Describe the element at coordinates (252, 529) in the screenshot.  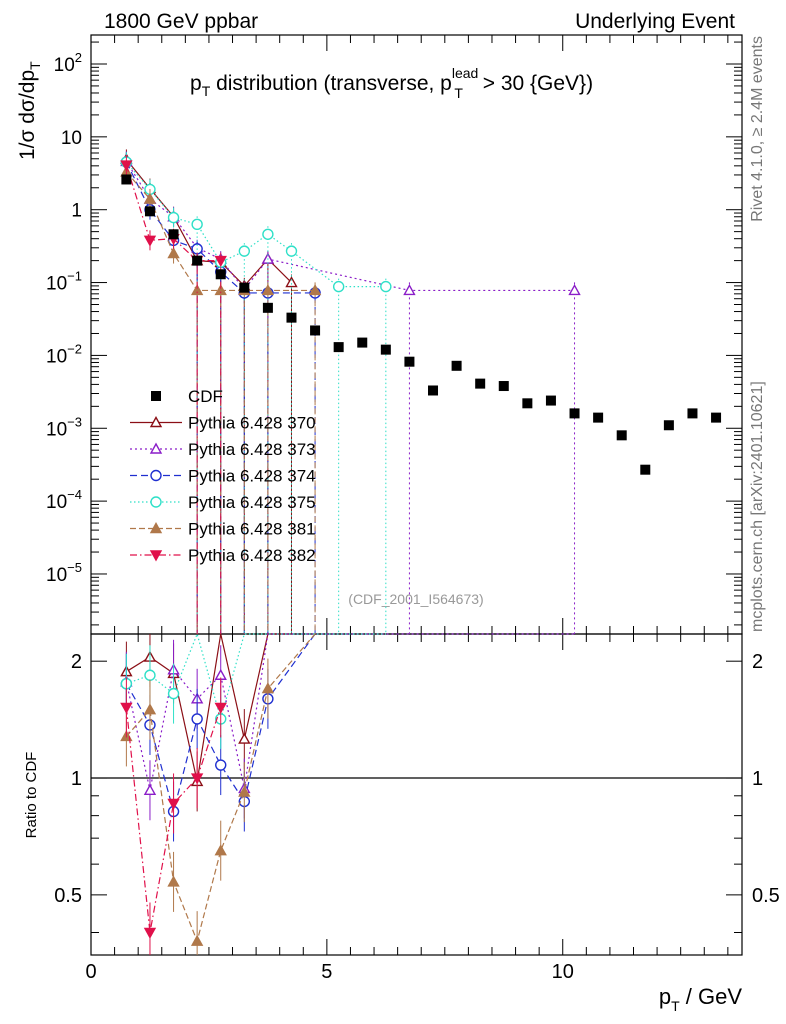
I see `legend-label: Pythia 6.428 381` at that location.